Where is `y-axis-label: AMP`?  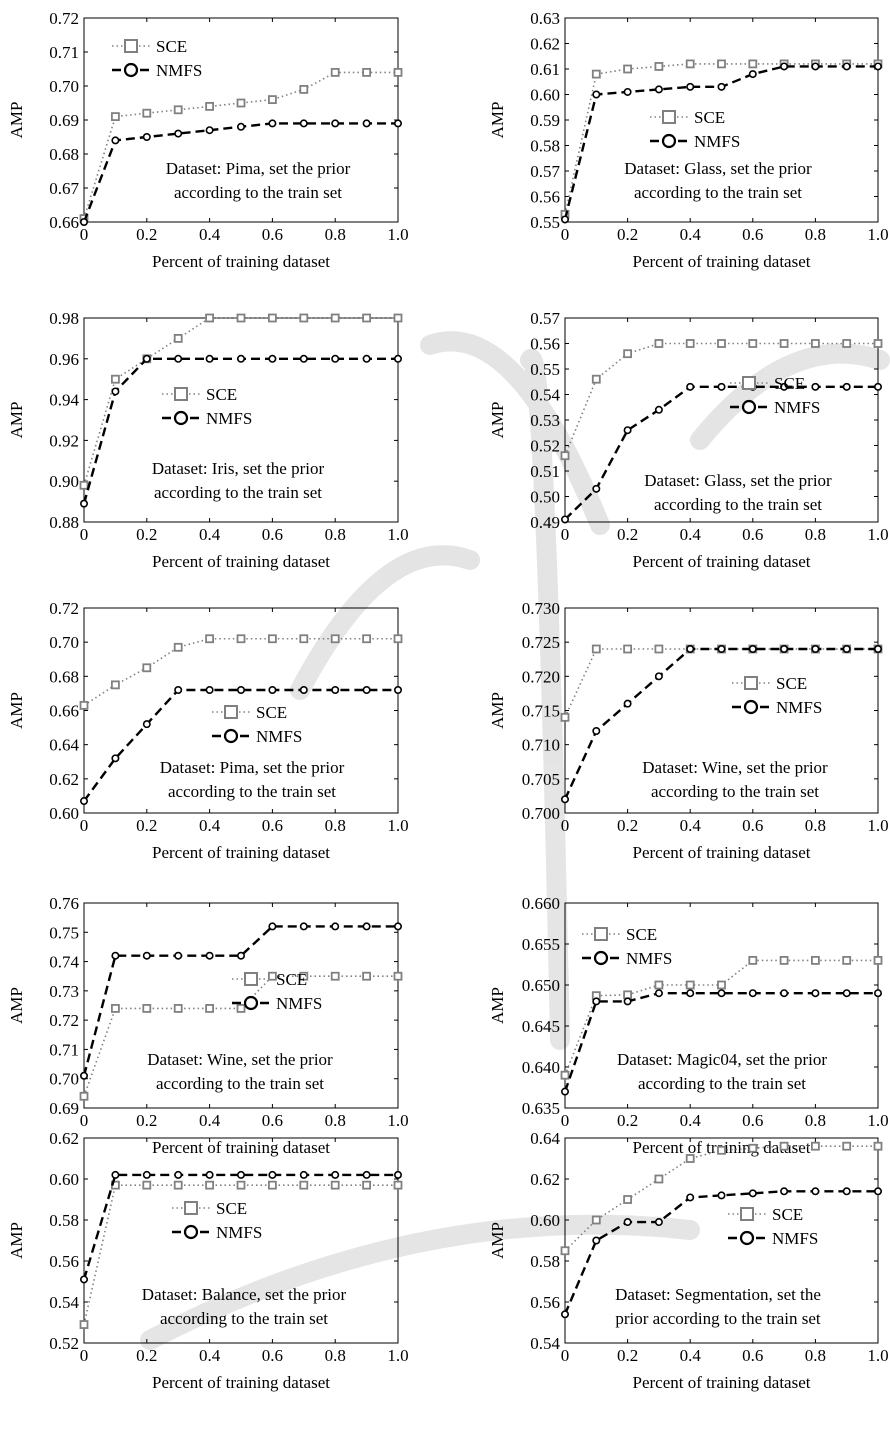 y-axis-label: AMP is located at coordinates (497, 710).